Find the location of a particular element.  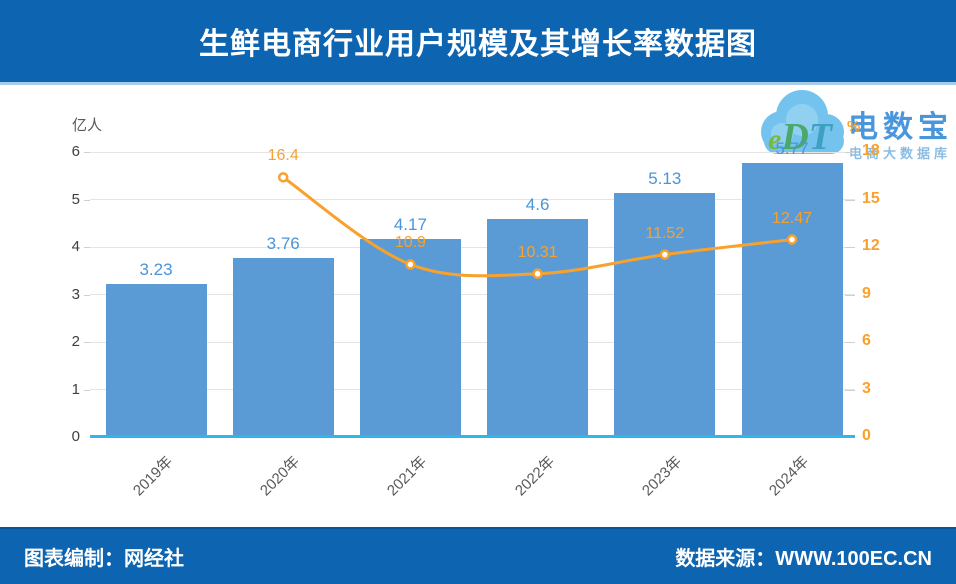

line-value-label: 12.47 is located at coordinates (792, 218).